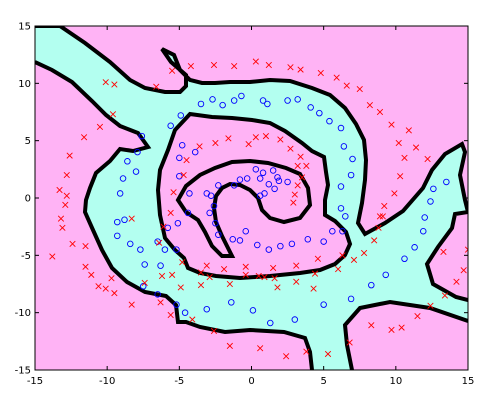 The width and height of the screenshot is (492, 400). I want to click on y-tick-label: -5, so click(26, 256).